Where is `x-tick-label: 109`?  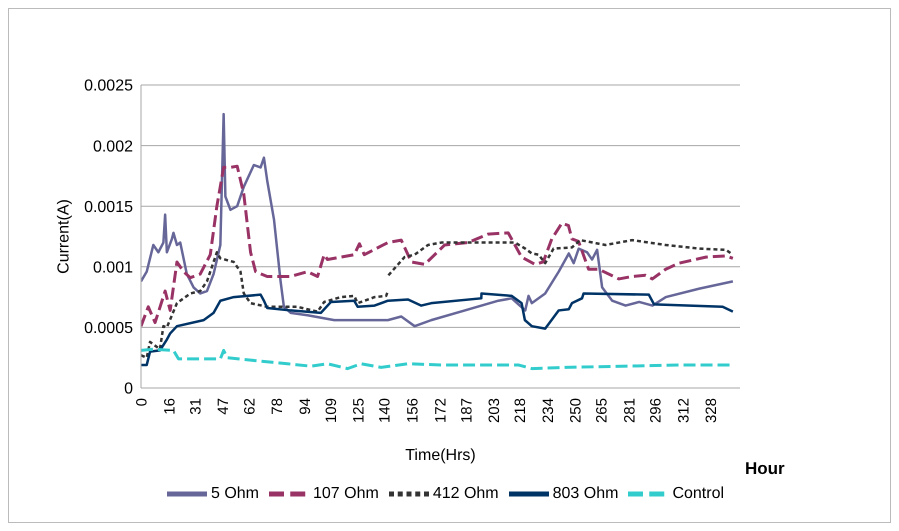
x-tick-label: 109 is located at coordinates (331, 411).